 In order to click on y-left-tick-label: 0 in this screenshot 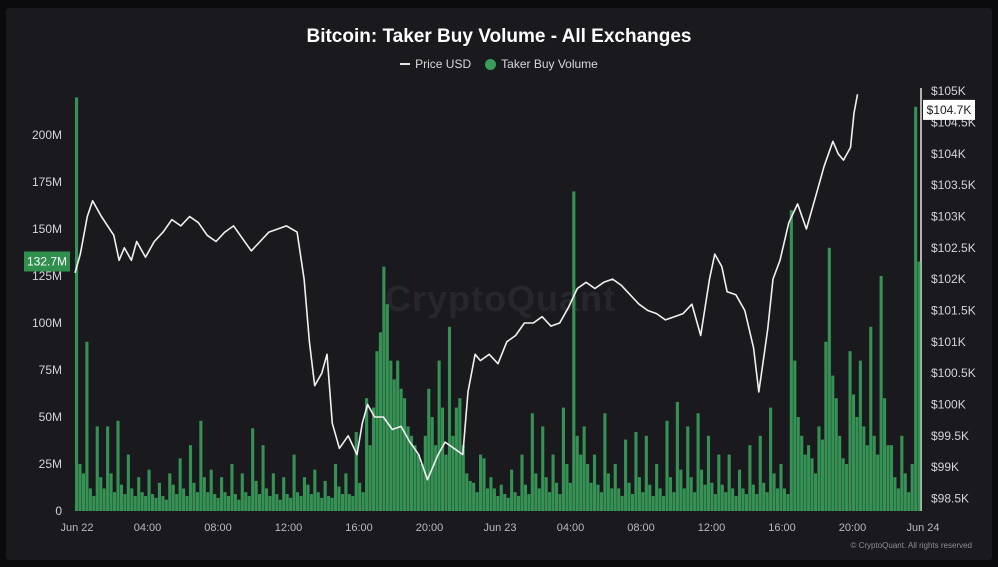, I will do `click(58, 511)`.